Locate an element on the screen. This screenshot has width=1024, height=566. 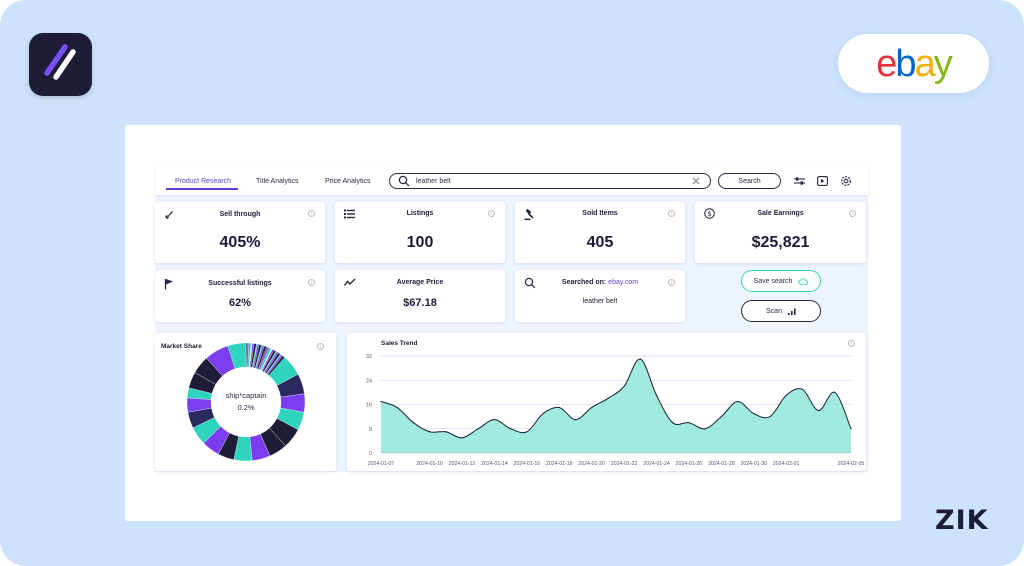
sliders-icon is located at coordinates (799, 181).